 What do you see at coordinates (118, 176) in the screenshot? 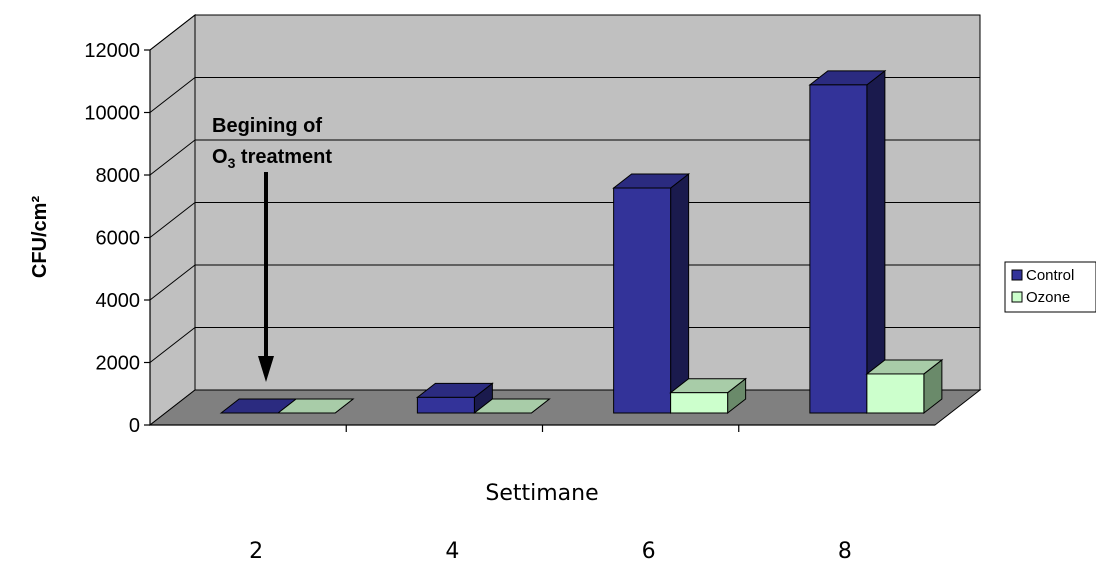
I see `y-tick-label: 8000` at bounding box center [118, 176].